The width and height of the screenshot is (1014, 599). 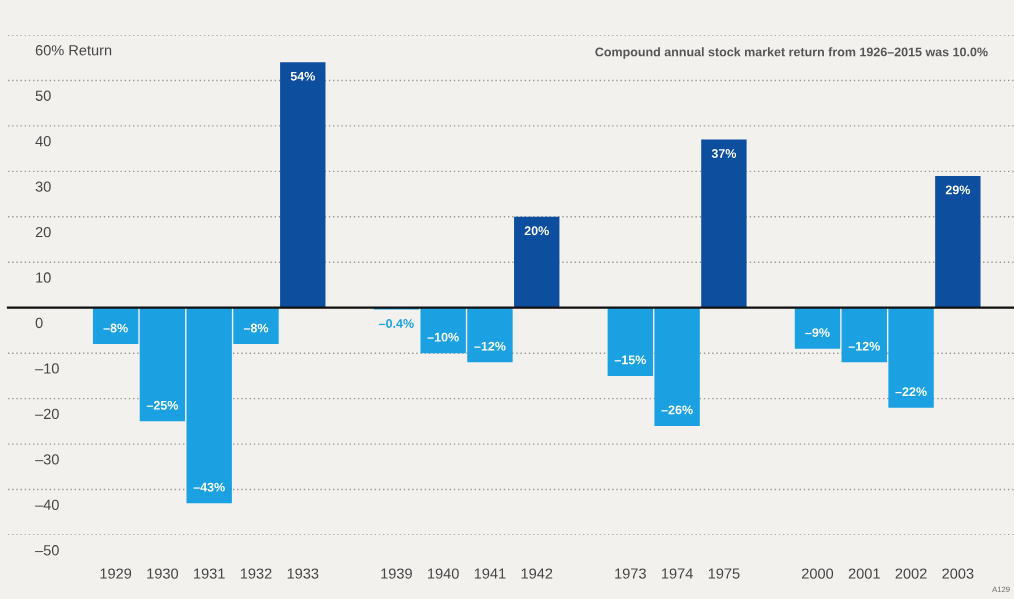 What do you see at coordinates (443, 573) in the screenshot?
I see `x-tick-label: 1940` at bounding box center [443, 573].